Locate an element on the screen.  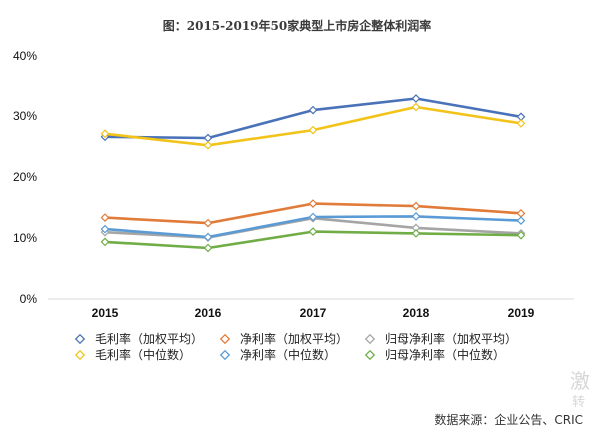
y-tick-label: 40% is located at coordinates (25, 56).